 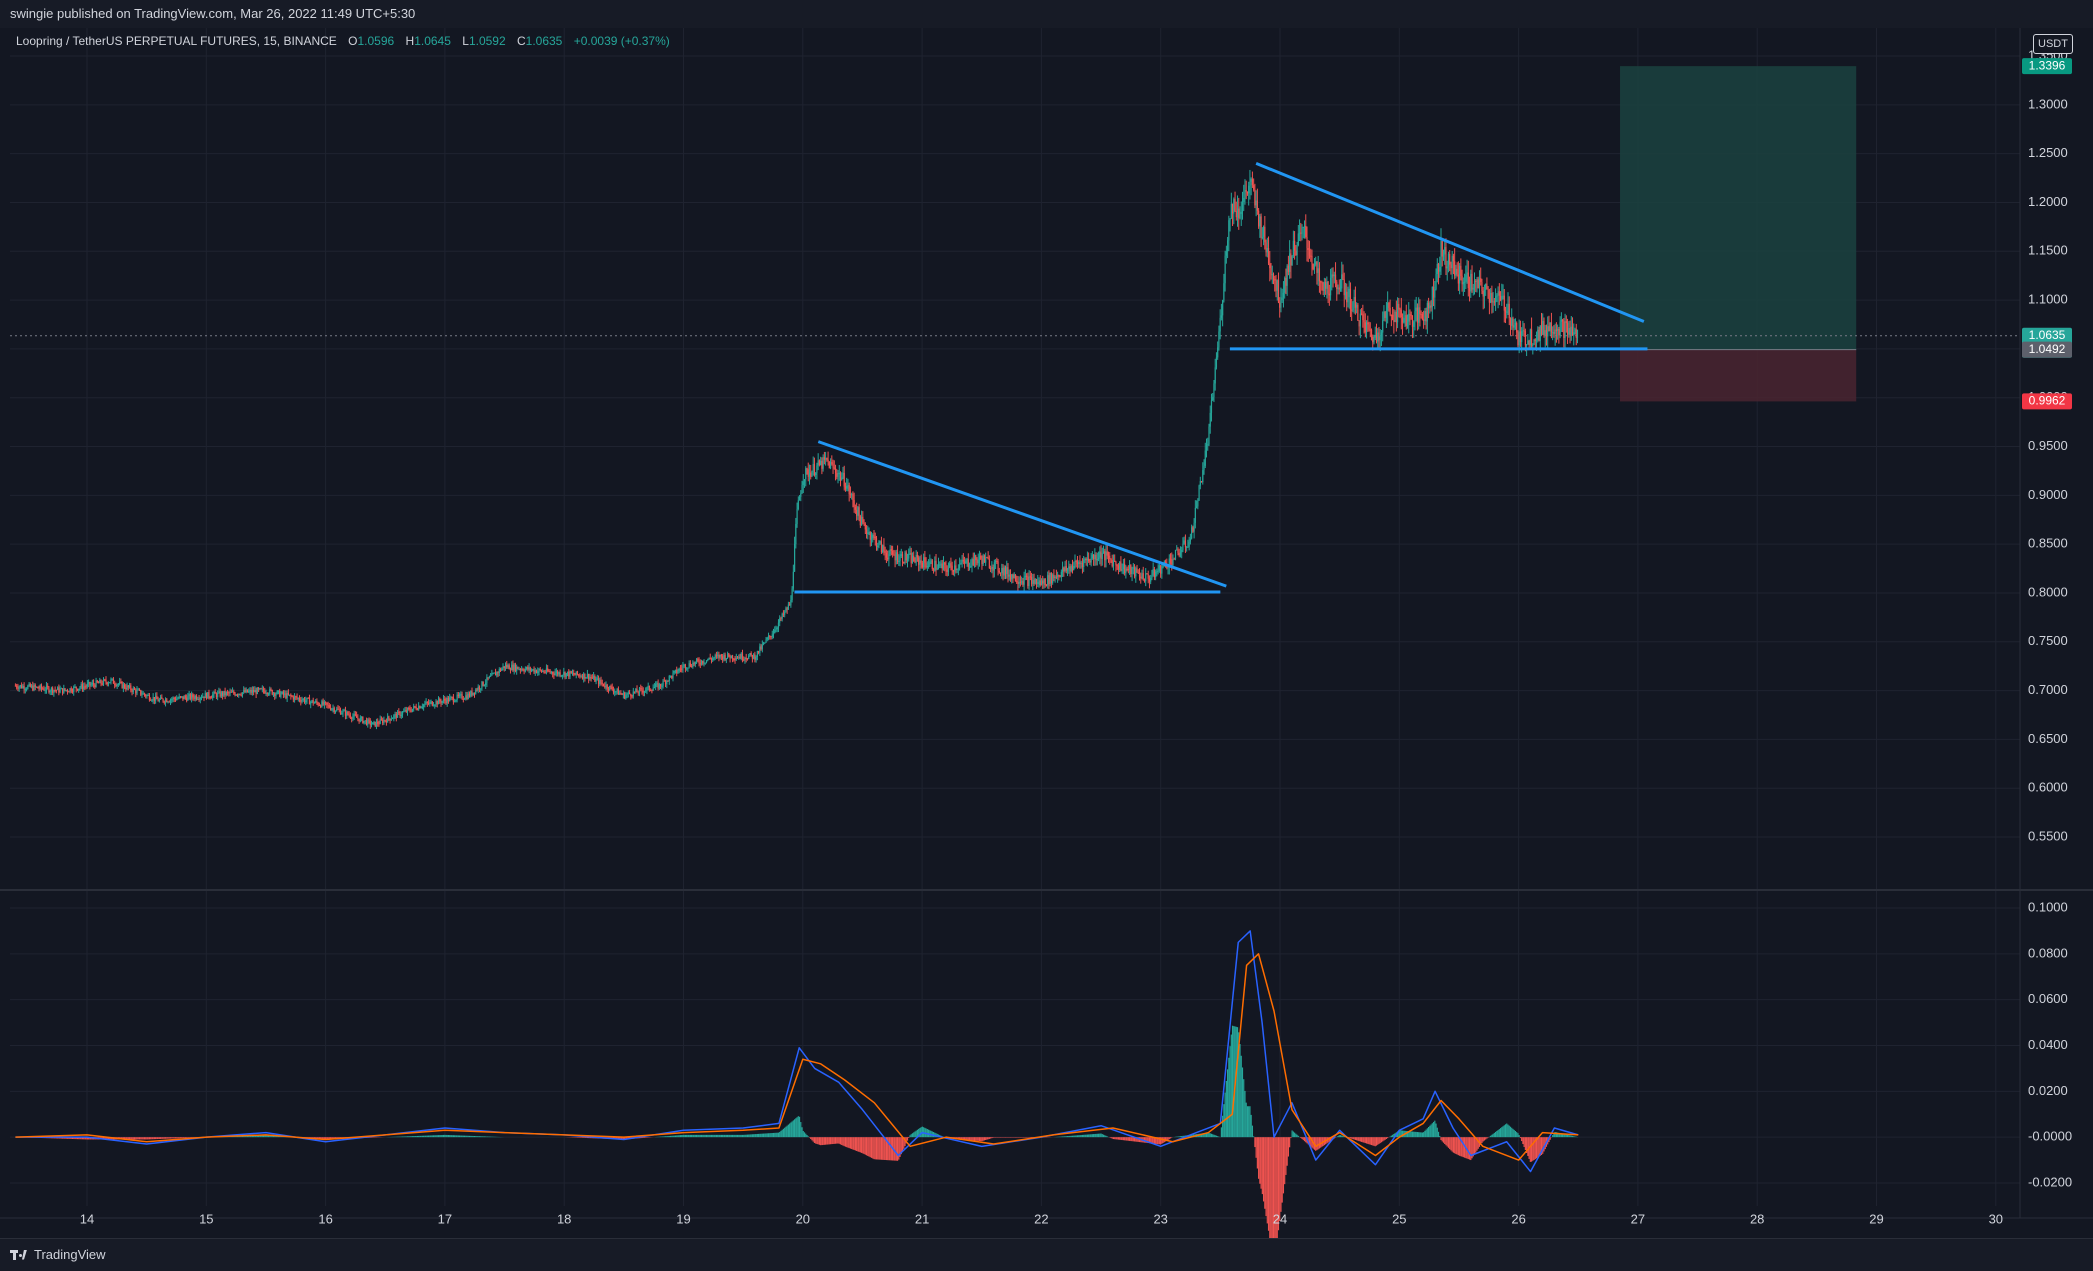 I want to click on tradingview-logo: TradingView, so click(x=58, y=1254).